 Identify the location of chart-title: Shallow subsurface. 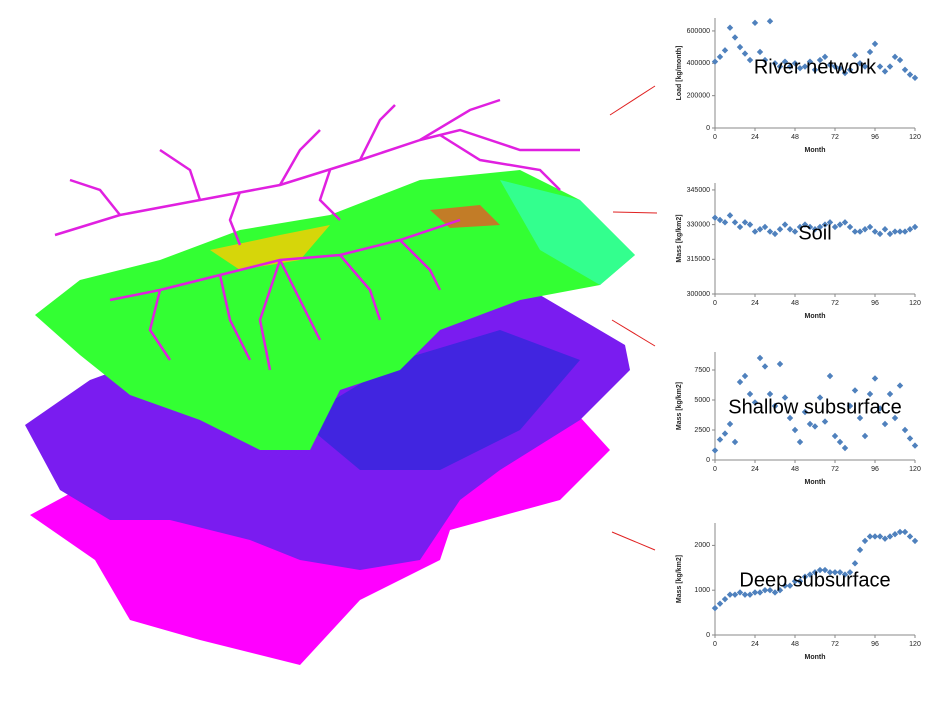
(814, 407).